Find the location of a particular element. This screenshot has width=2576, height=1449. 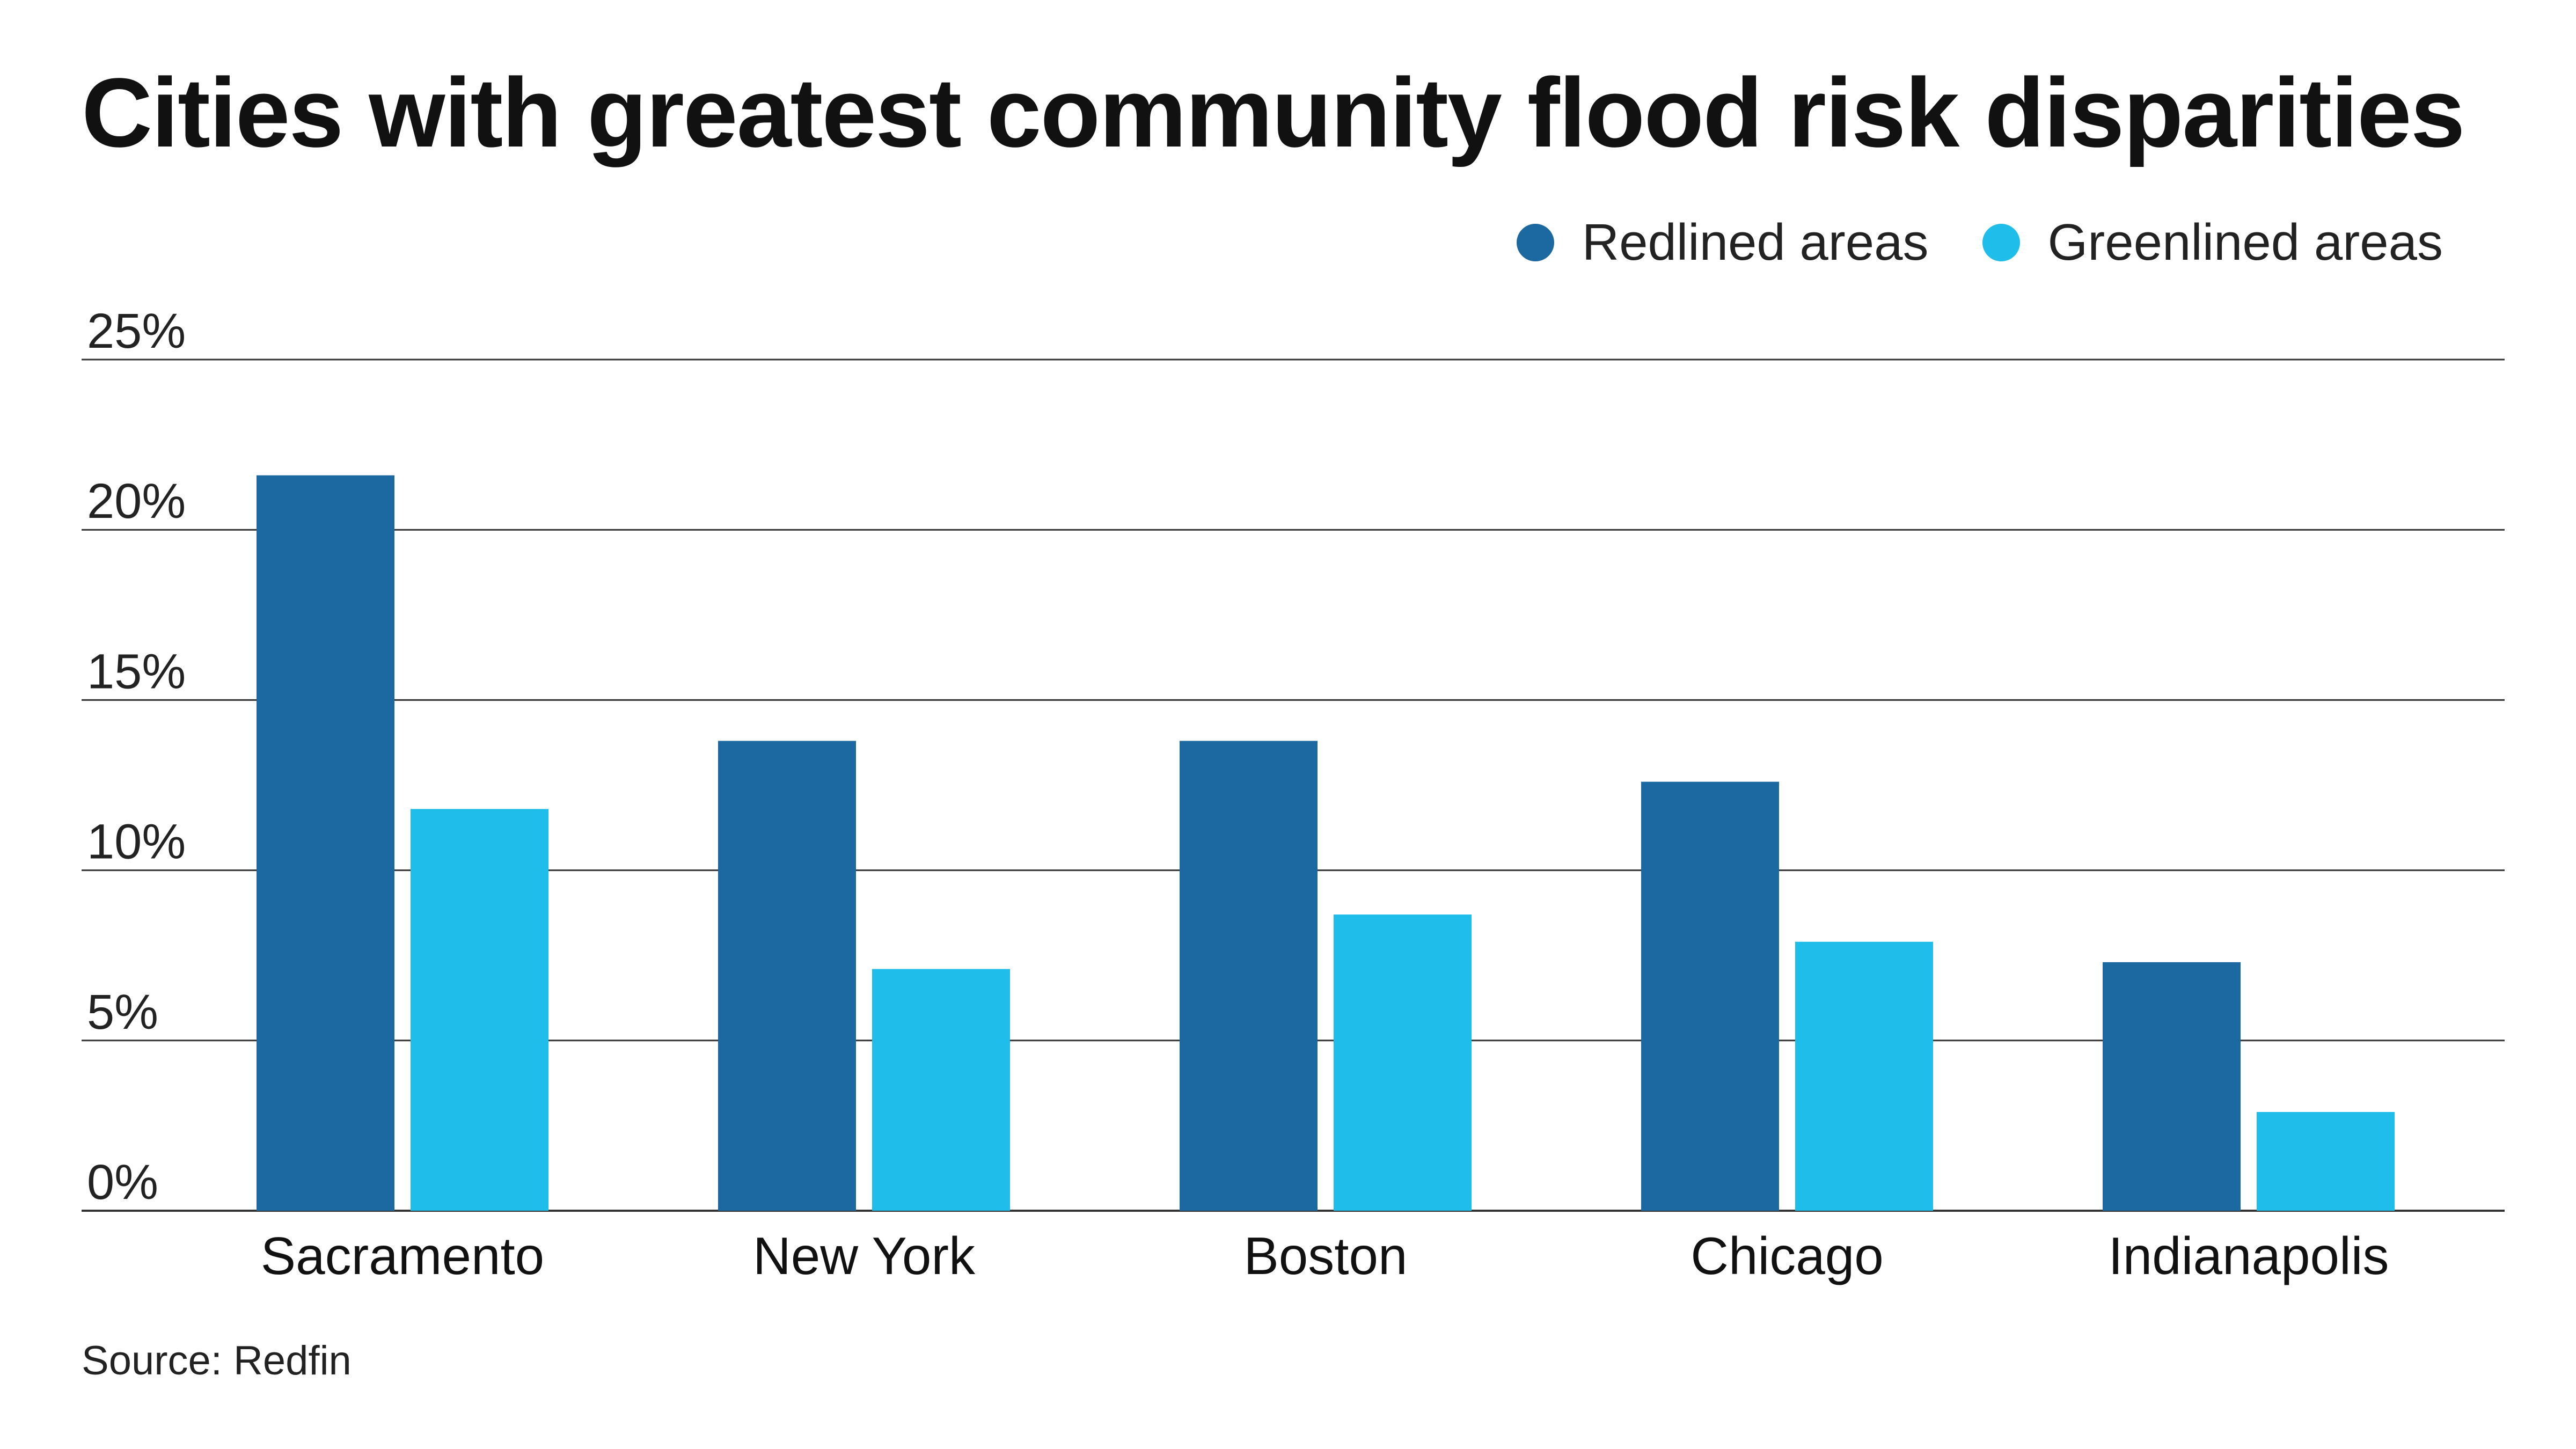

legend-item-greenlined: Greenlined areas is located at coordinates (2212, 242).